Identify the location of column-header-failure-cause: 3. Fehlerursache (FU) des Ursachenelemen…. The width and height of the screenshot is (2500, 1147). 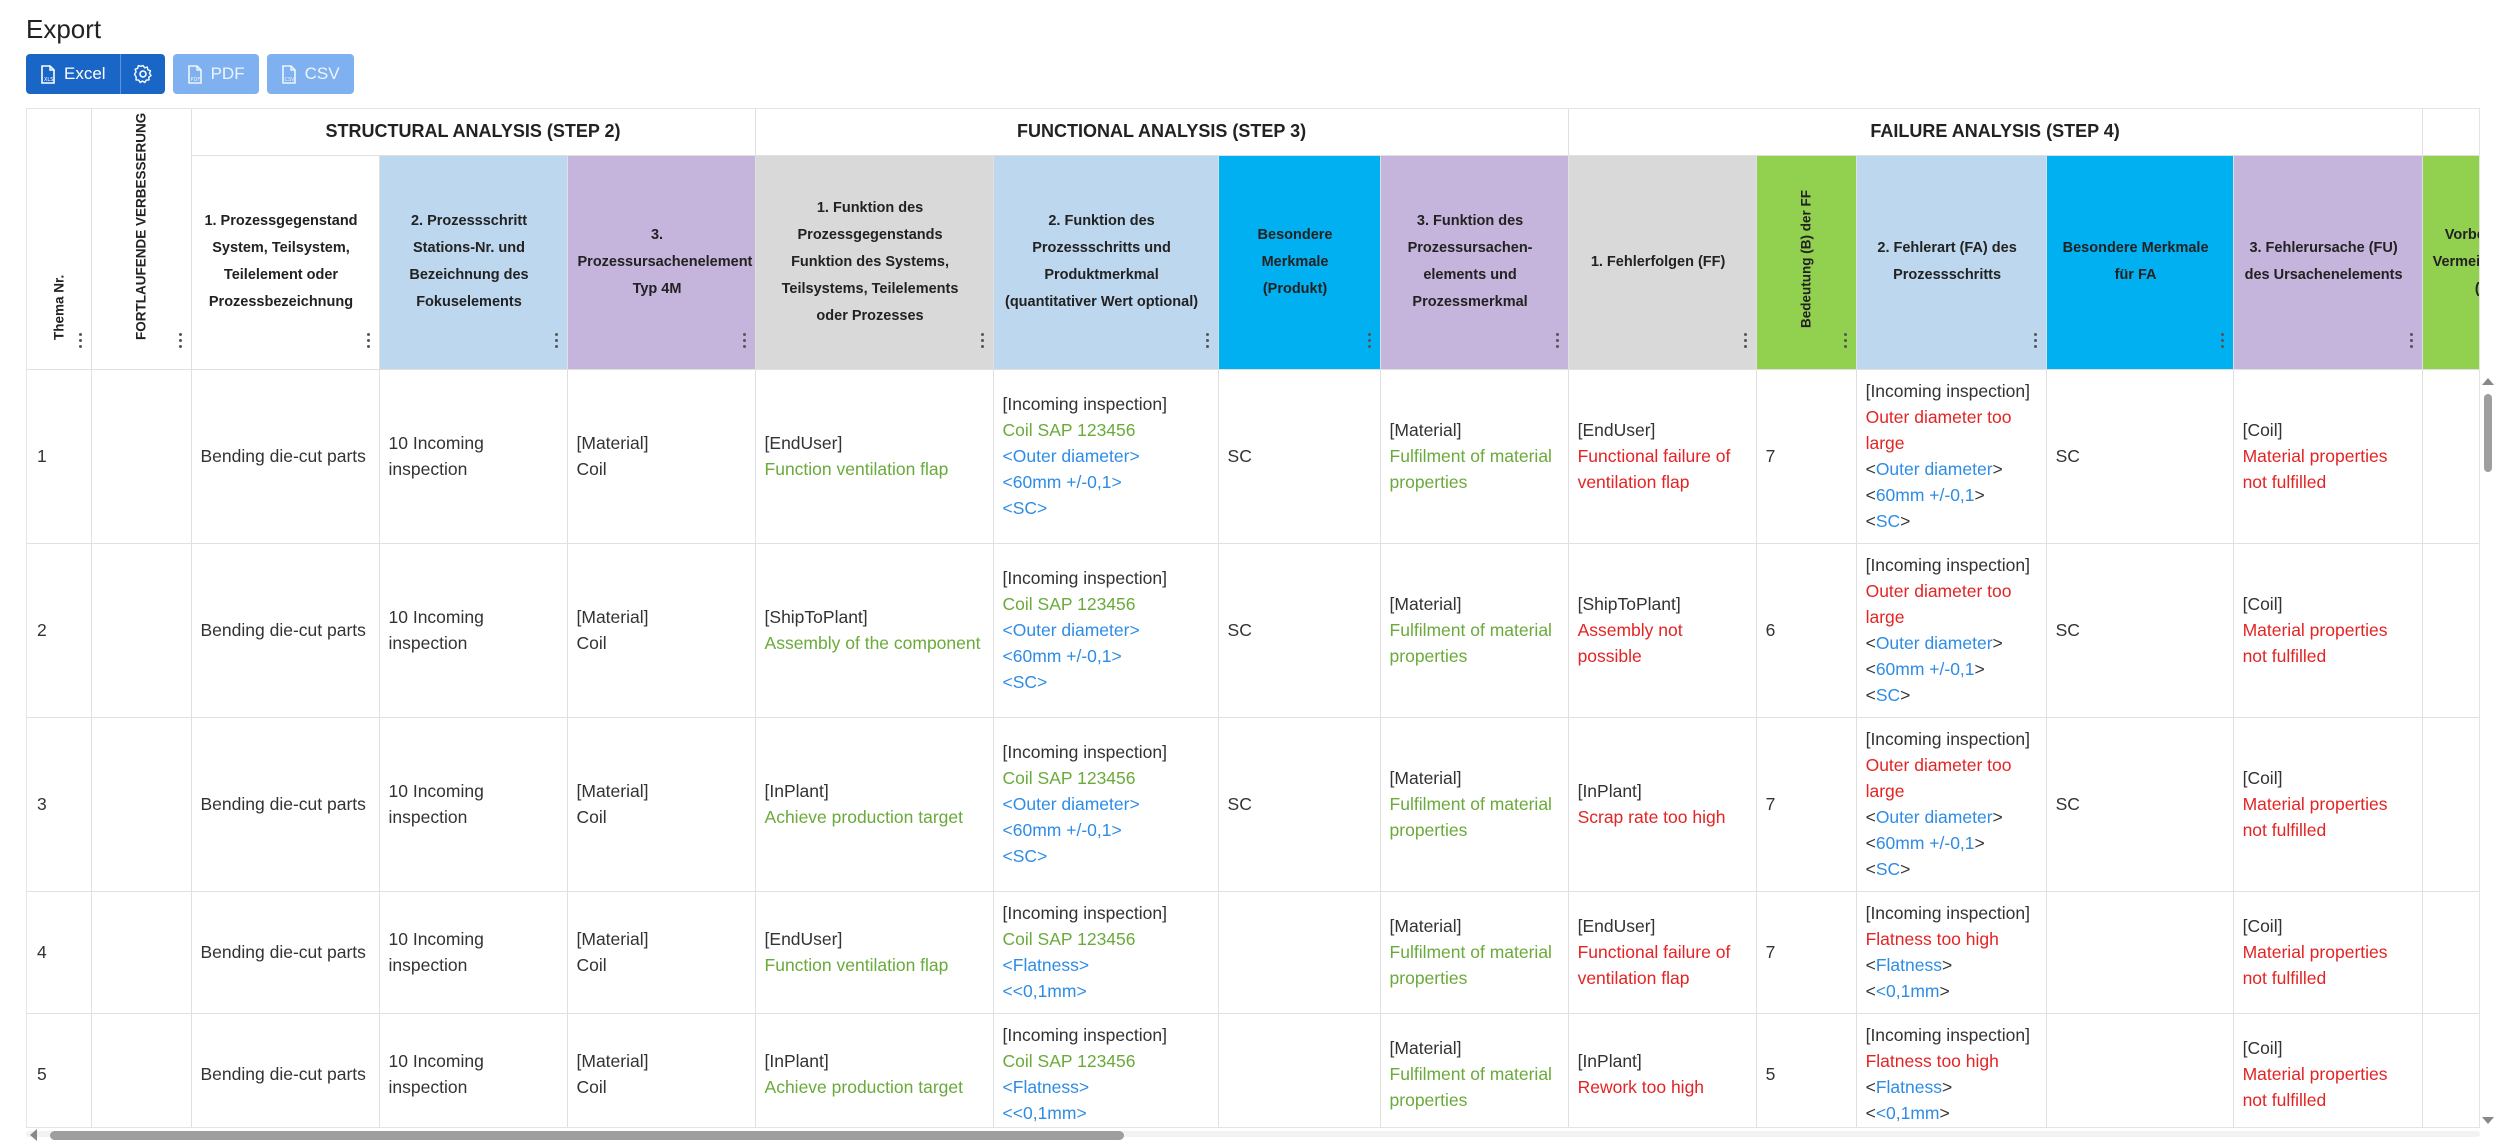
(2328, 262).